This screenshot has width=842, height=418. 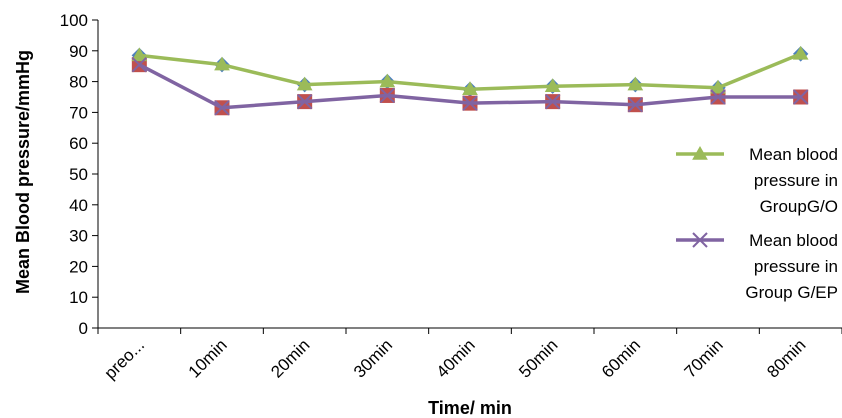 I want to click on y-tick-label: 30, so click(x=78, y=236).